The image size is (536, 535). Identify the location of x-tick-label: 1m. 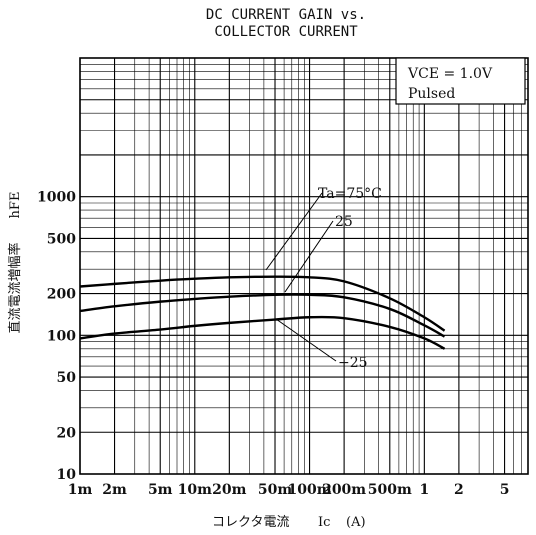
(80, 490).